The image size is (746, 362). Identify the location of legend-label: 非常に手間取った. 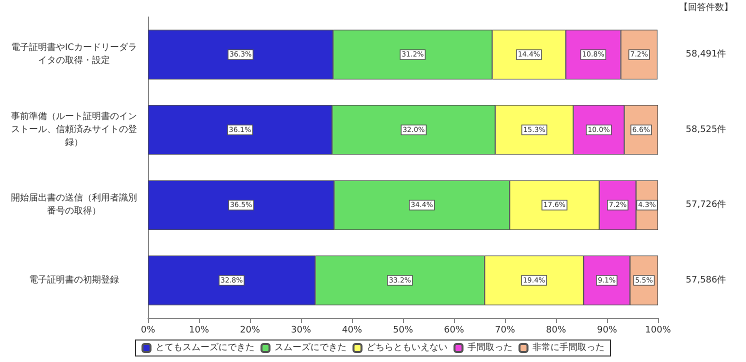
(568, 347).